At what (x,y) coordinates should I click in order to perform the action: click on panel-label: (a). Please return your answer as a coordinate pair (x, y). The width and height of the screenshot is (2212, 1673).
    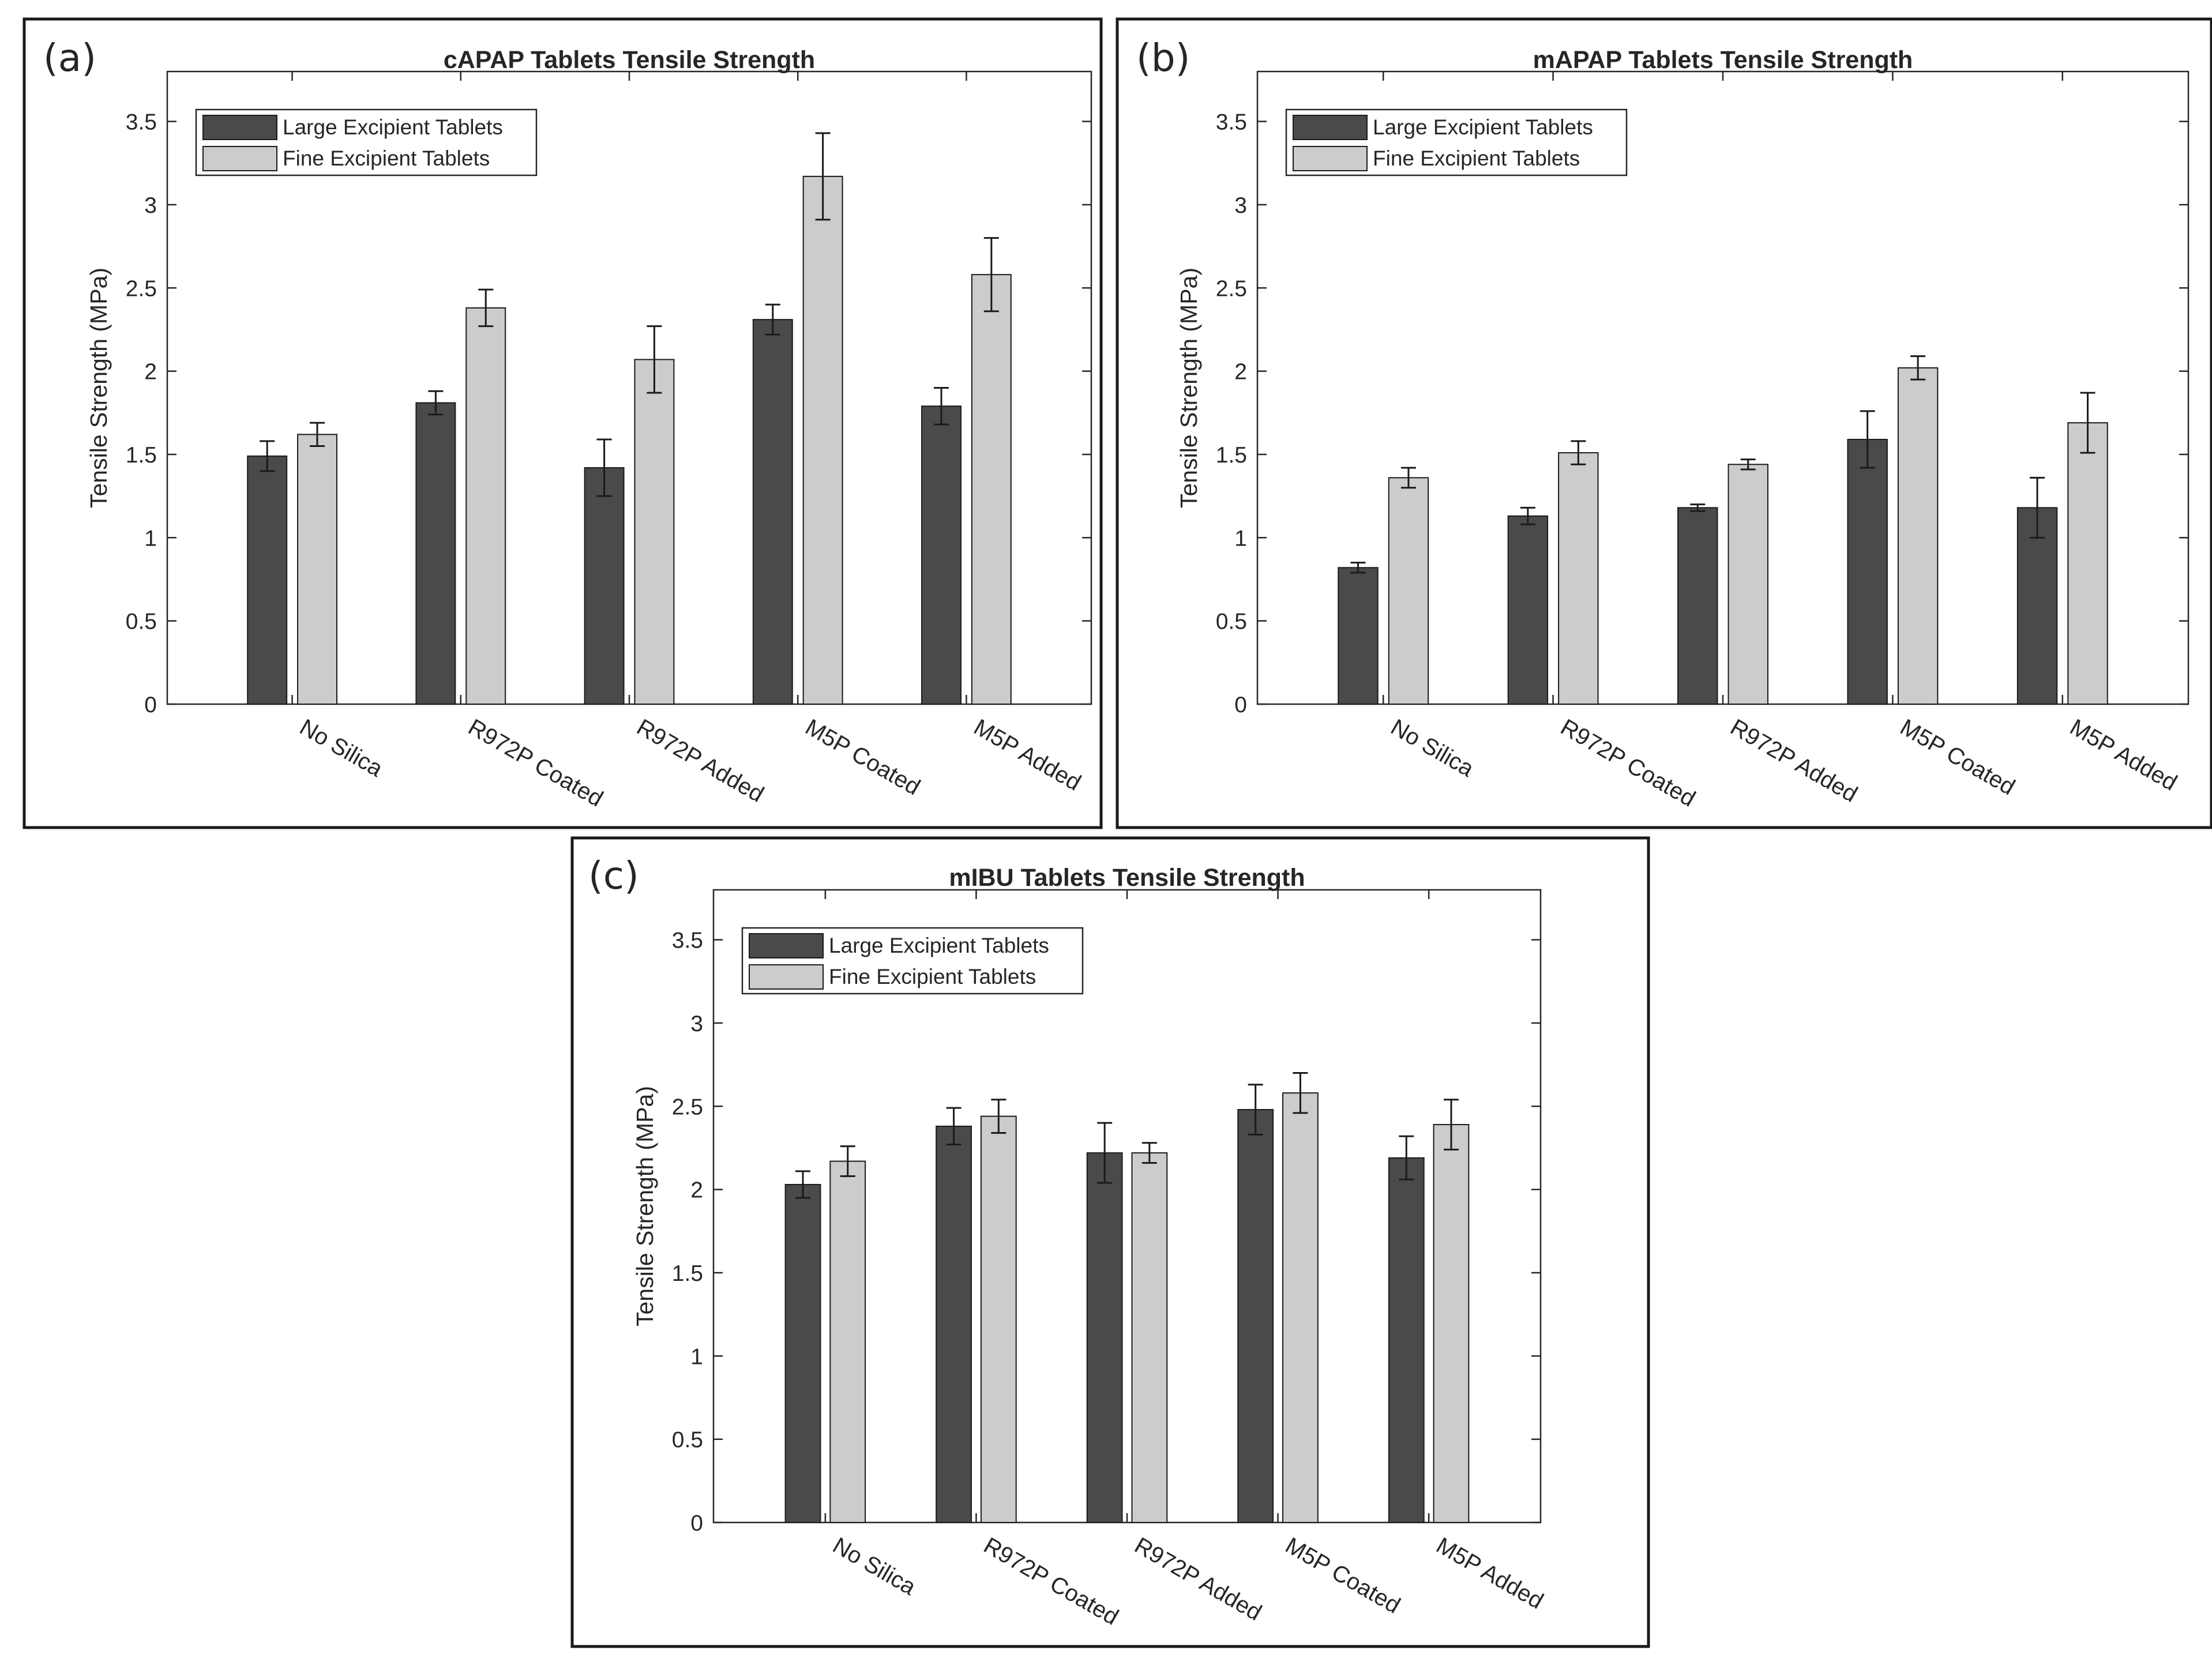
    Looking at the image, I should click on (69, 58).